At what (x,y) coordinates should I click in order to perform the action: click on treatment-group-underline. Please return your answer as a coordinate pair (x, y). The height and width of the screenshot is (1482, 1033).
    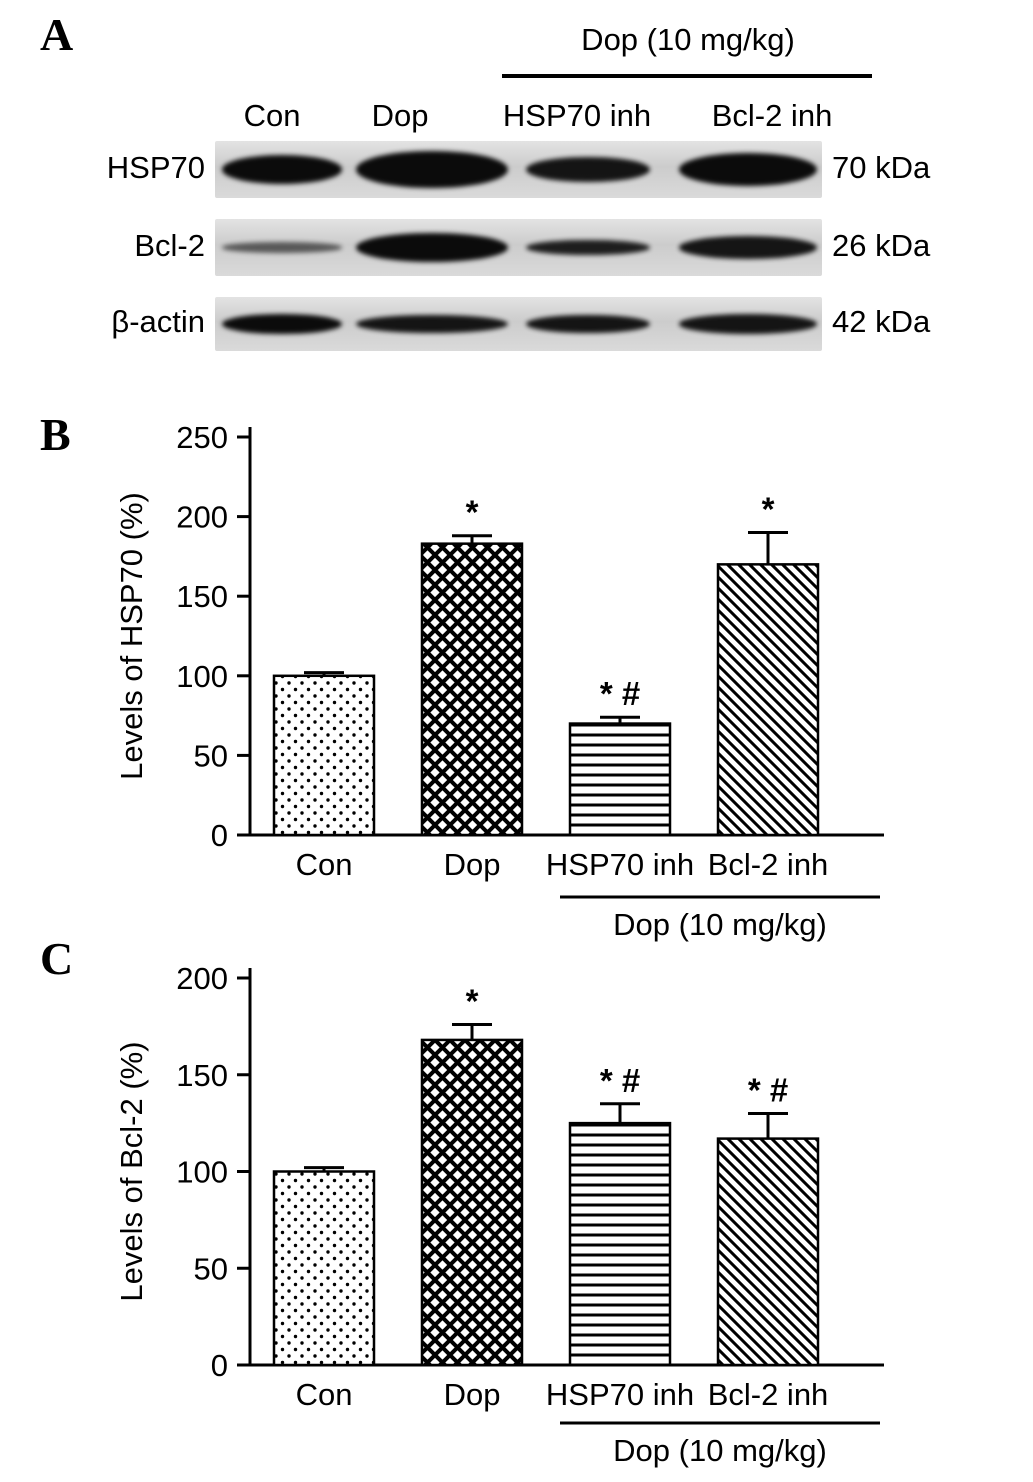
    Looking at the image, I should click on (687, 76).